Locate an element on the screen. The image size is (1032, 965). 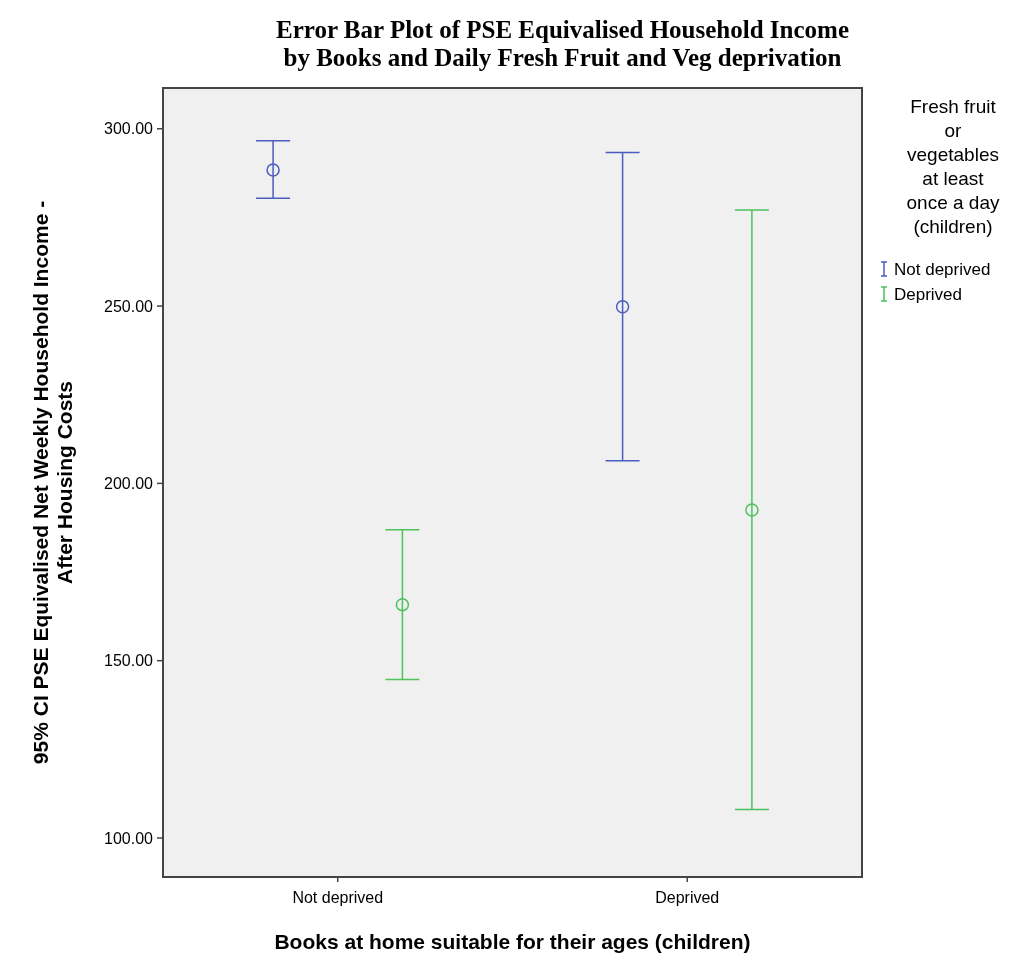
legend-label: Deprived is located at coordinates (928, 294).